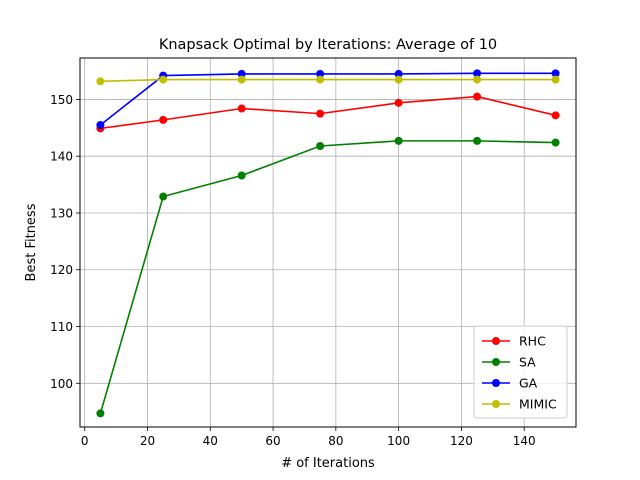 The width and height of the screenshot is (640, 480). Describe the element at coordinates (335, 441) in the screenshot. I see `x-tick-label: 80` at that location.